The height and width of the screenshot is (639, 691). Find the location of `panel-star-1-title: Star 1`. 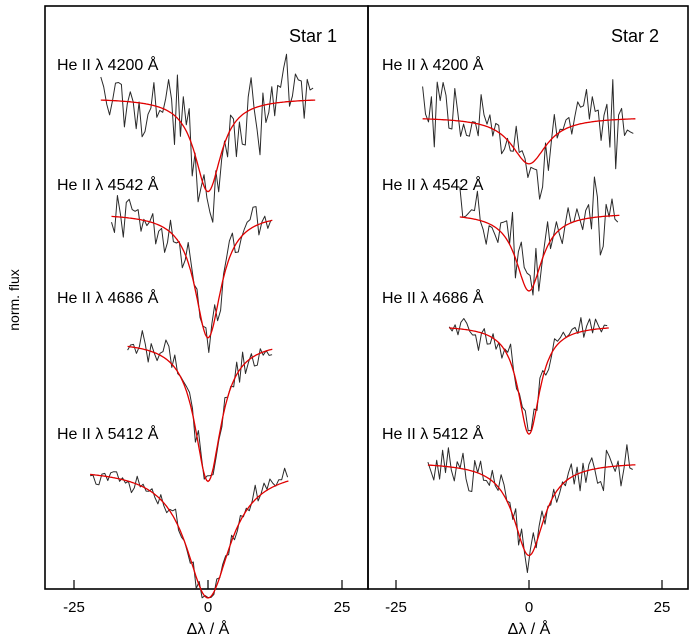

panel-star-1-title: Star 1 is located at coordinates (313, 36).